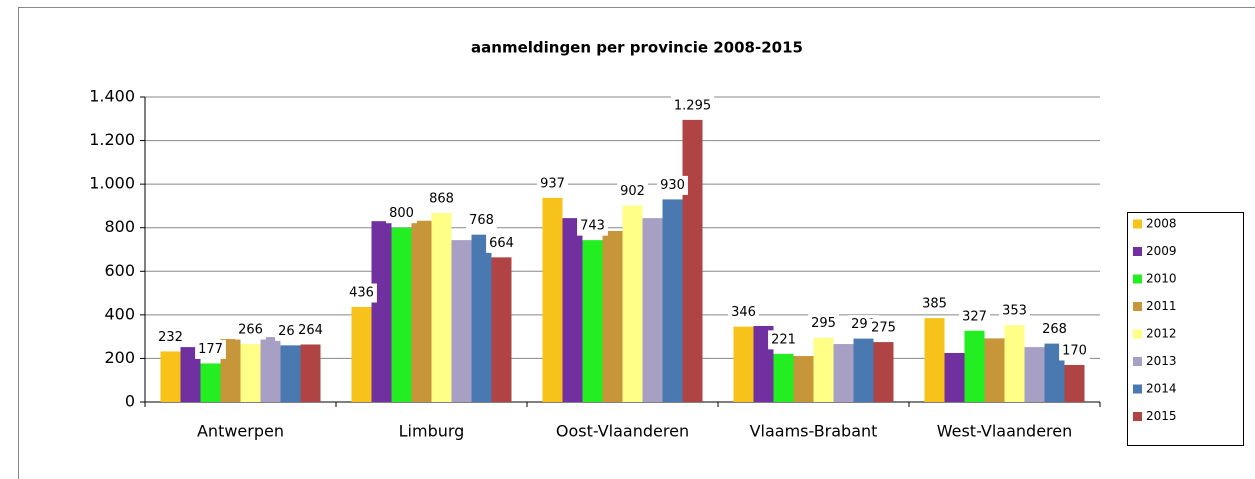 This screenshot has height=479, width=1255. Describe the element at coordinates (622, 431) in the screenshot. I see `x-tick-label: Oost-Vlaanderen` at that location.